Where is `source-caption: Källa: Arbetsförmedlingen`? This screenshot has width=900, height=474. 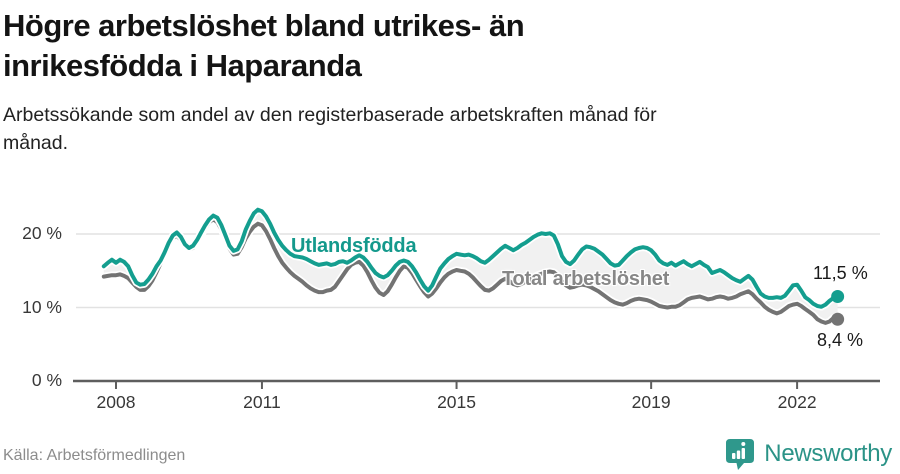
source-caption: Källa: Arbetsförmedlingen is located at coordinates (94, 455).